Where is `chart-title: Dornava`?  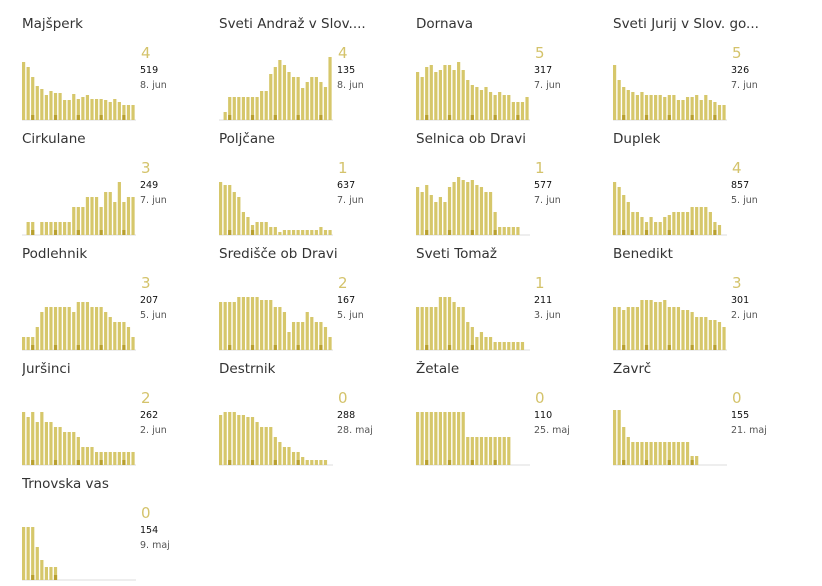 chart-title: Dornava is located at coordinates (445, 24).